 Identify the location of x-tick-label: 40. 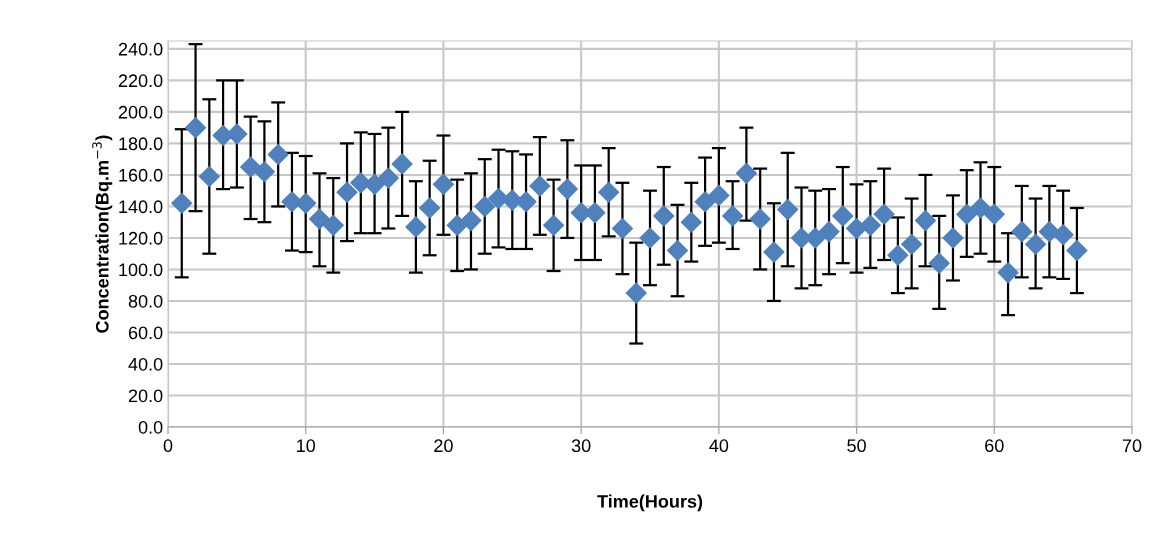
(719, 446).